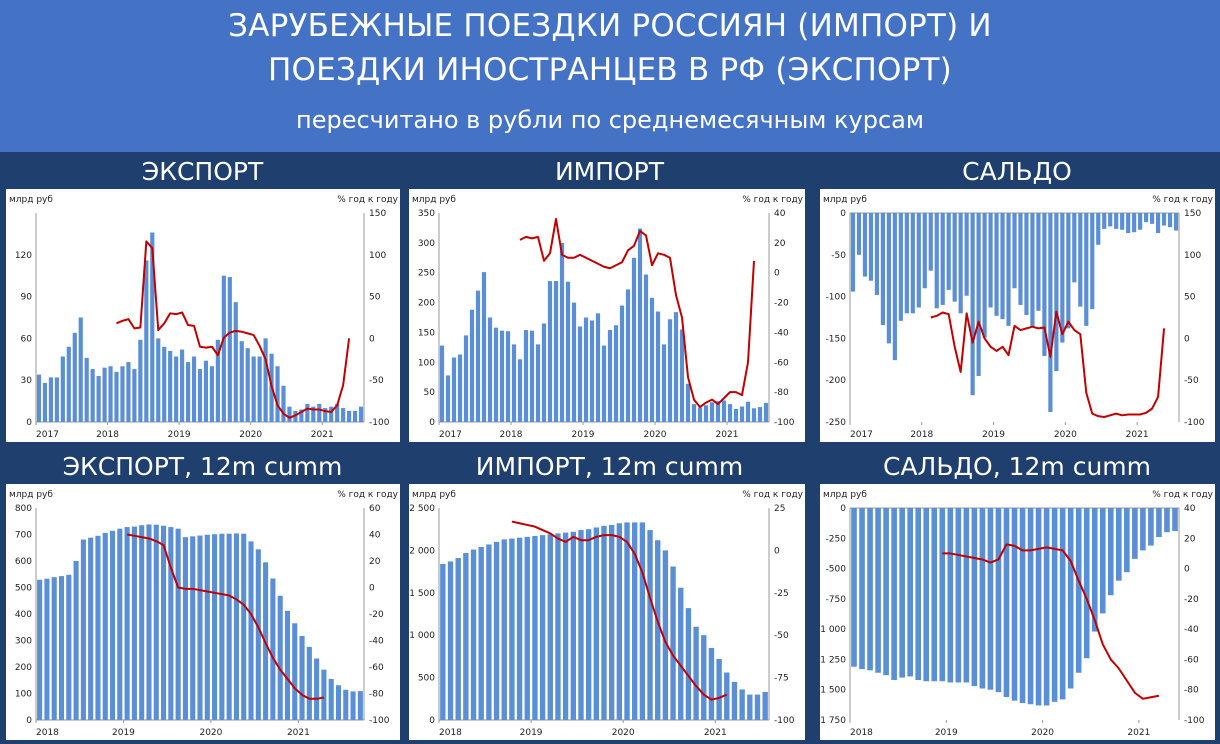  I want to click on x-tick-label: 2021, so click(322, 435).